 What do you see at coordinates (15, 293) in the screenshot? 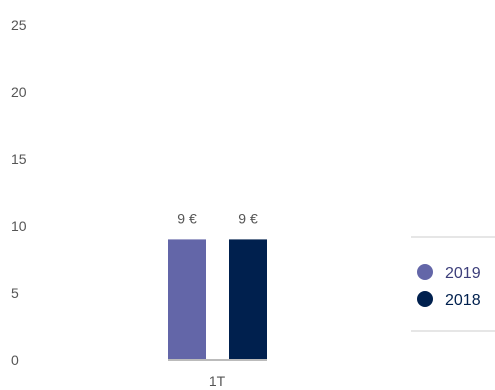
I see `y-tick-label: 5` at bounding box center [15, 293].